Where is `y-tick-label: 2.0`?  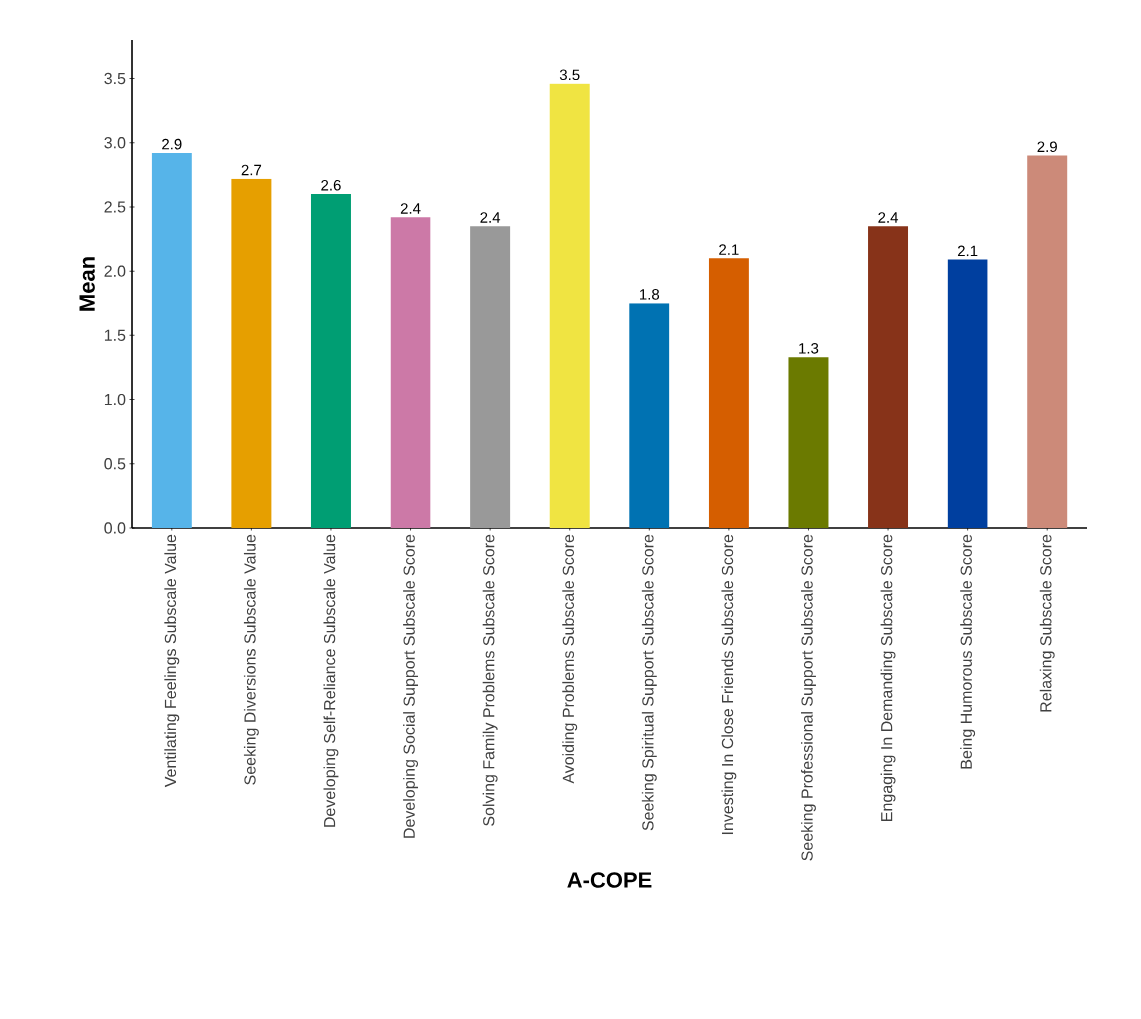 y-tick-label: 2.0 is located at coordinates (115, 271).